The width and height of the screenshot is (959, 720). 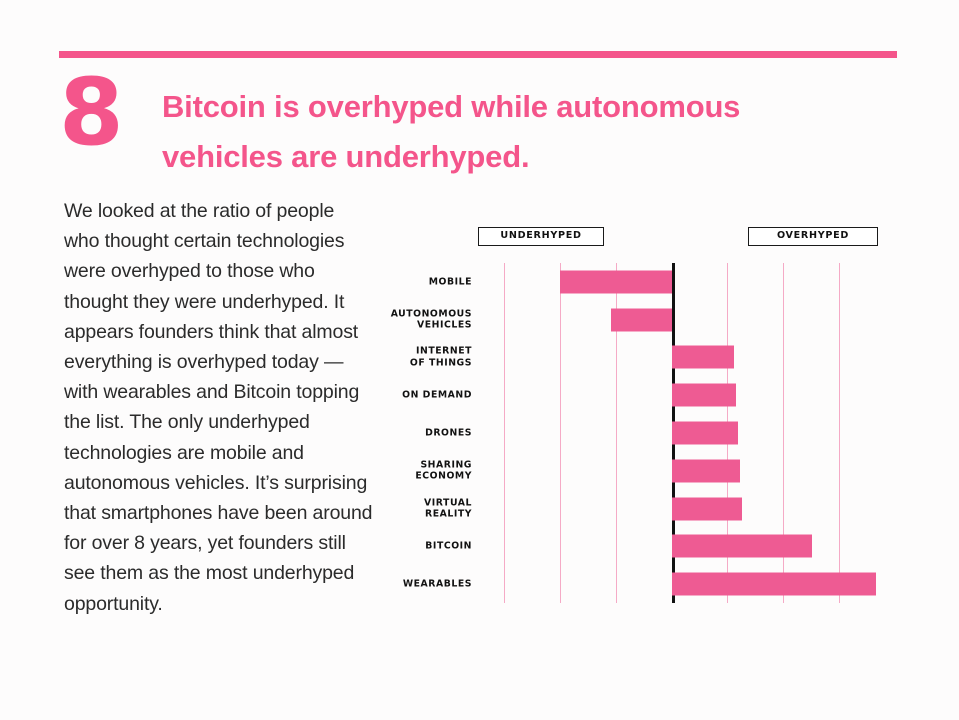 I want to click on bar-mobile, so click(x=616, y=282).